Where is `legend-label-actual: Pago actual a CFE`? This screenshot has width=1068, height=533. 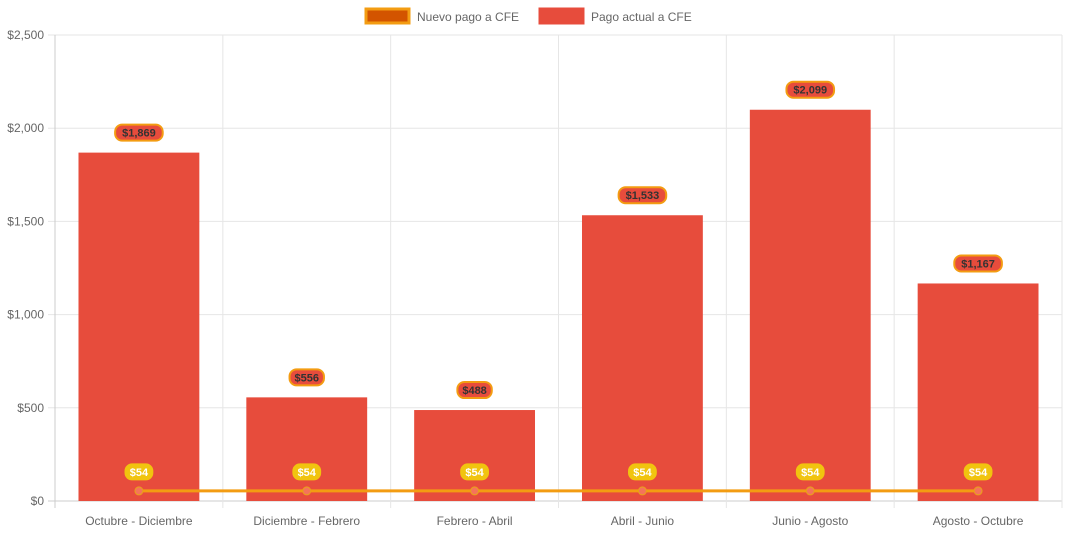 legend-label-actual: Pago actual a CFE is located at coordinates (641, 17).